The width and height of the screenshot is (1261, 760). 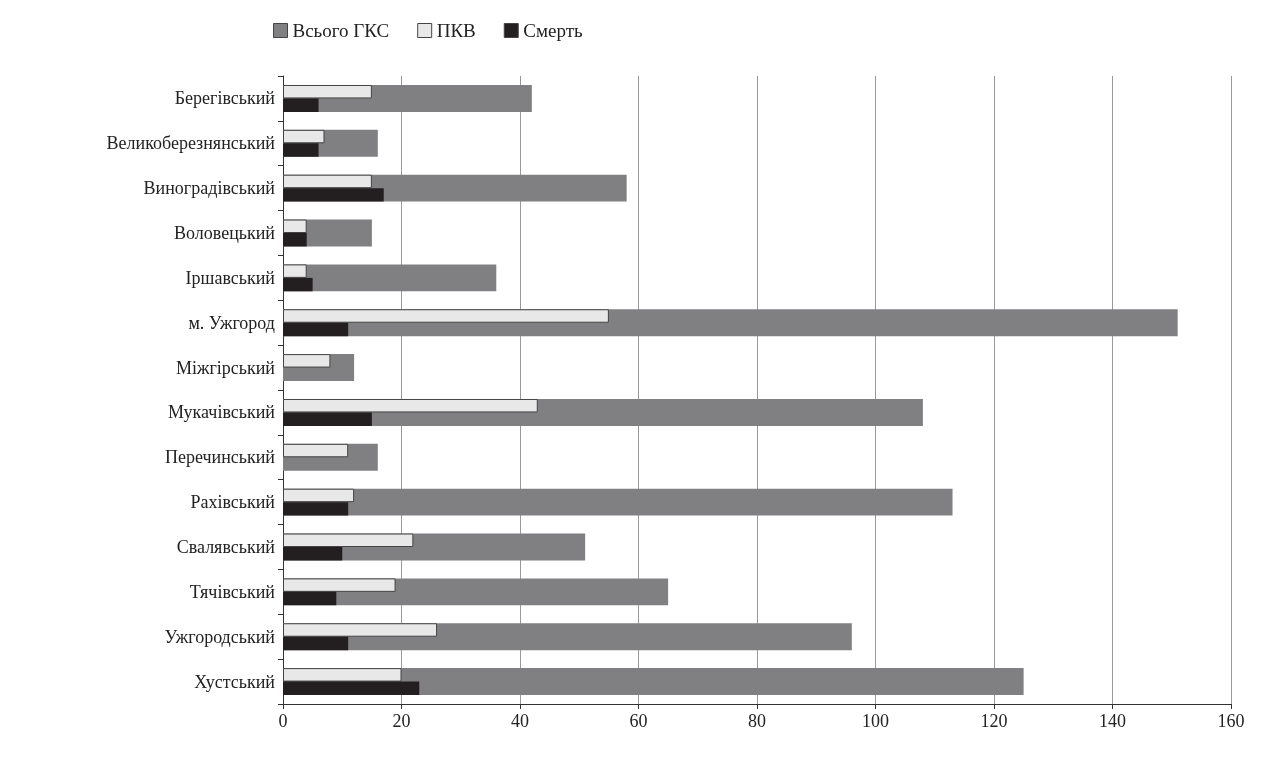 I want to click on y-tick-label: Перечинський, so click(x=220, y=457).